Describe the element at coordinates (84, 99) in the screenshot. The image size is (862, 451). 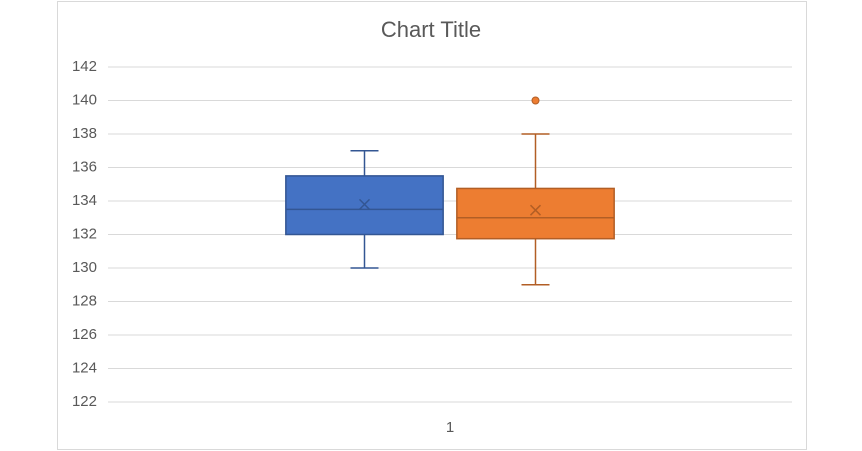
I see `y-tick-label: 140` at that location.